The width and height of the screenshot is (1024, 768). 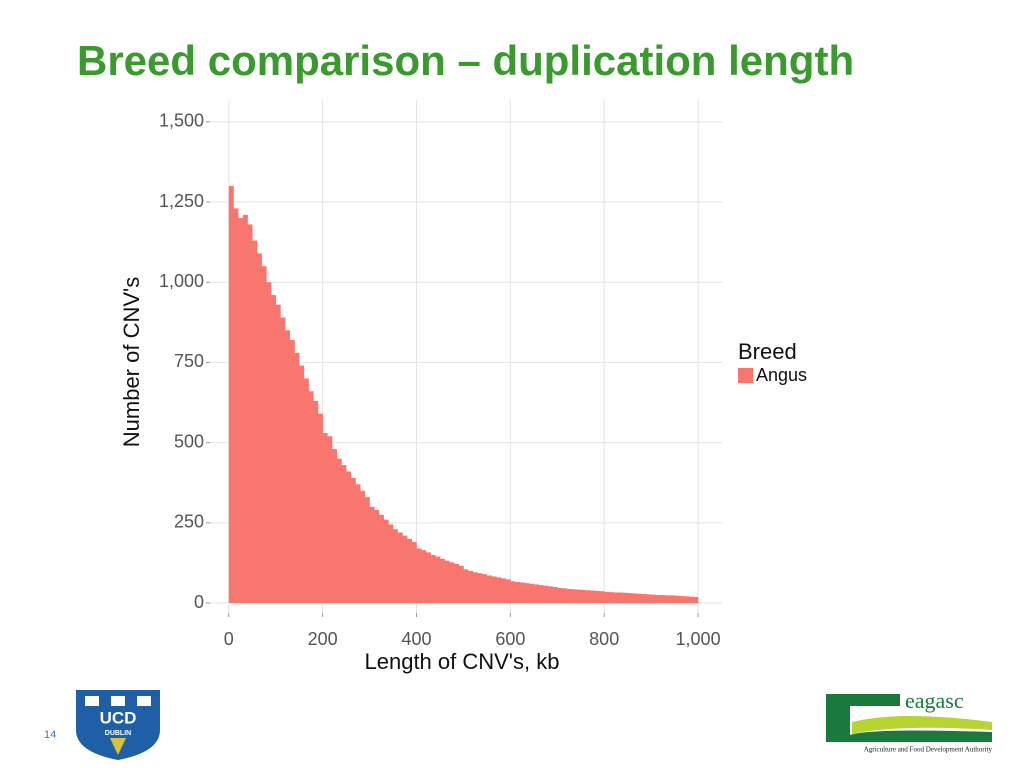 What do you see at coordinates (604, 639) in the screenshot?
I see `x-tick-label: 800` at bounding box center [604, 639].